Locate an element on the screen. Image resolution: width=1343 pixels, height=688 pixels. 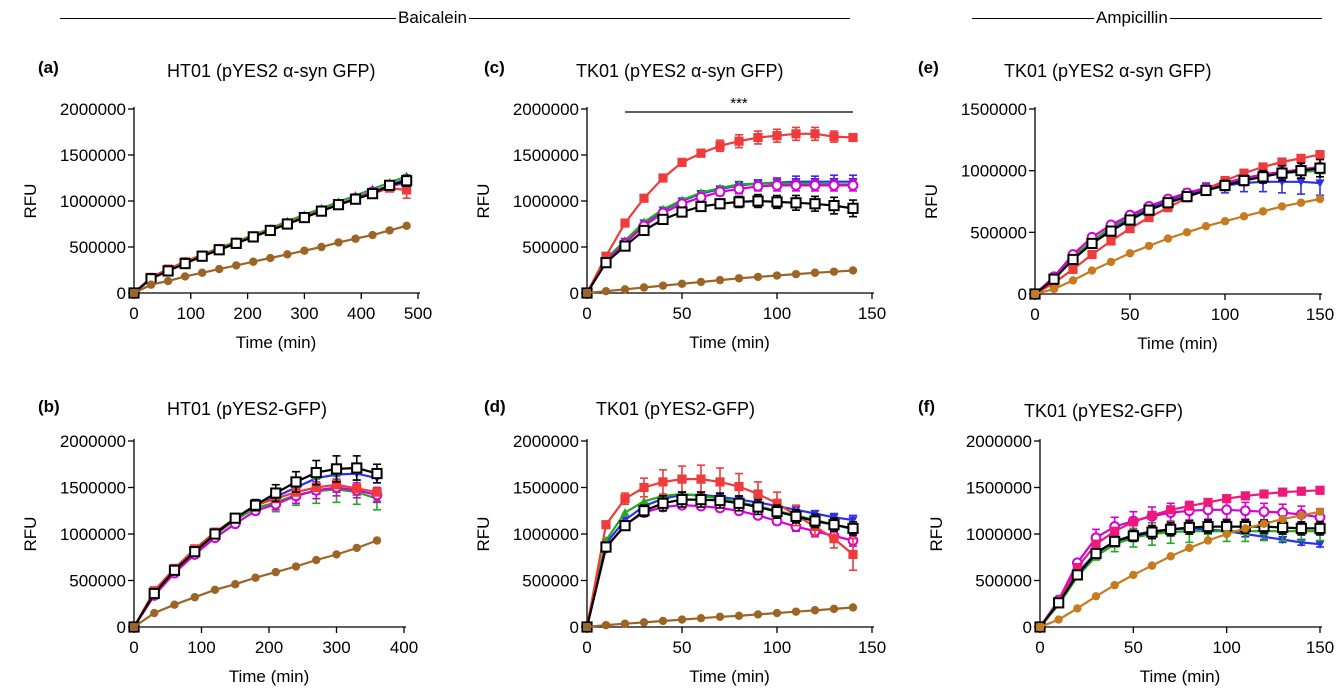
panel-letter: (d) is located at coordinates (495, 406).